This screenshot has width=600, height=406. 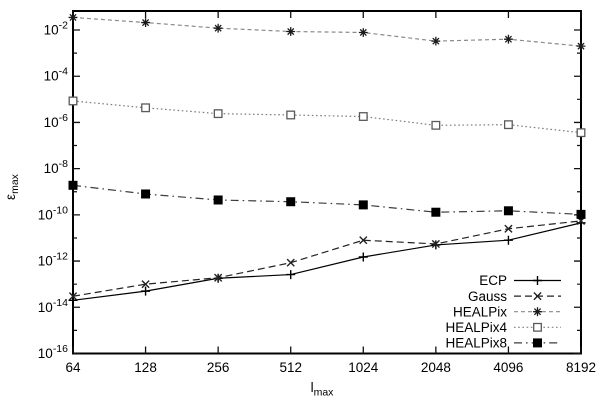 I want to click on x-tick-label: 256, so click(x=218, y=367).